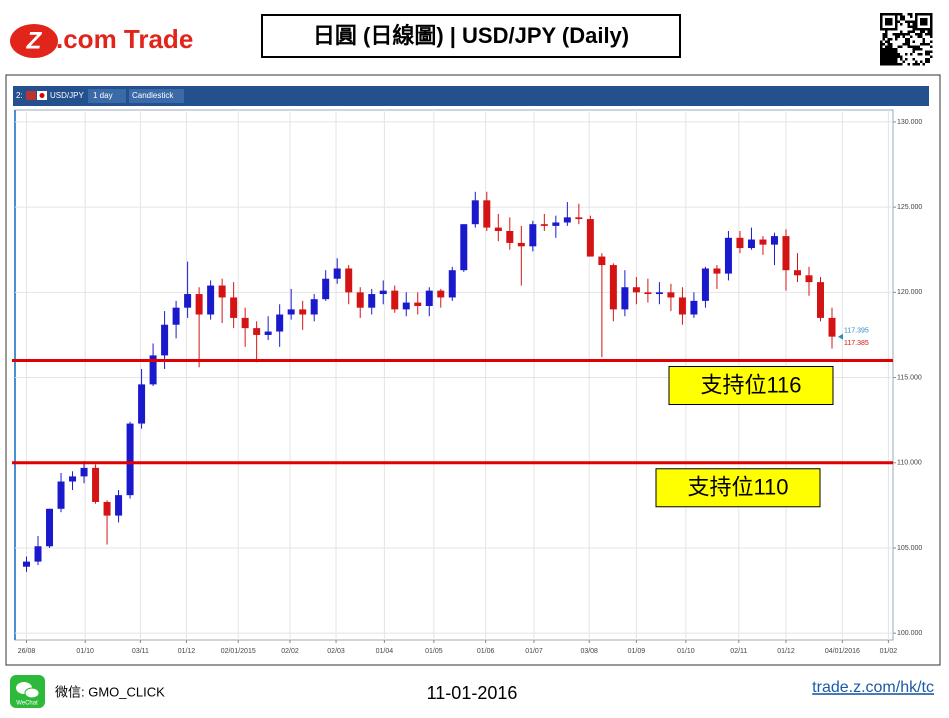  What do you see at coordinates (873, 687) in the screenshot?
I see `url: trade.z.com/hk/tc` at bounding box center [873, 687].